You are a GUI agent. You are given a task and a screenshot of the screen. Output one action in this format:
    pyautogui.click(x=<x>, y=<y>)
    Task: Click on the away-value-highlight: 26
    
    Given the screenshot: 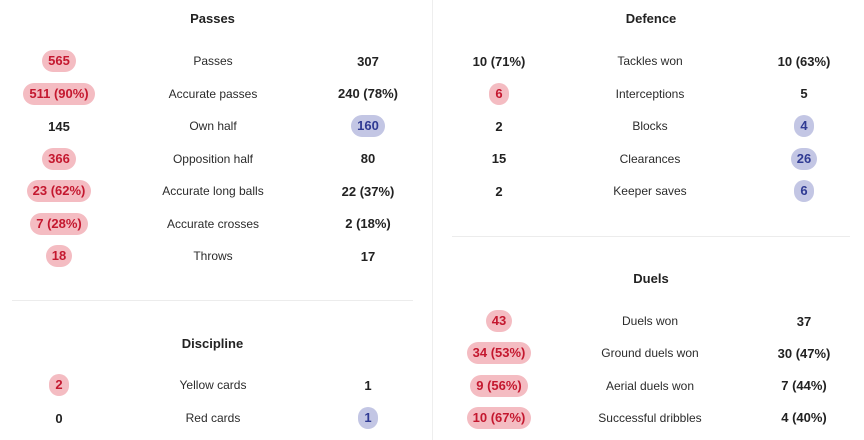 What is the action you would take?
    pyautogui.click(x=804, y=158)
    